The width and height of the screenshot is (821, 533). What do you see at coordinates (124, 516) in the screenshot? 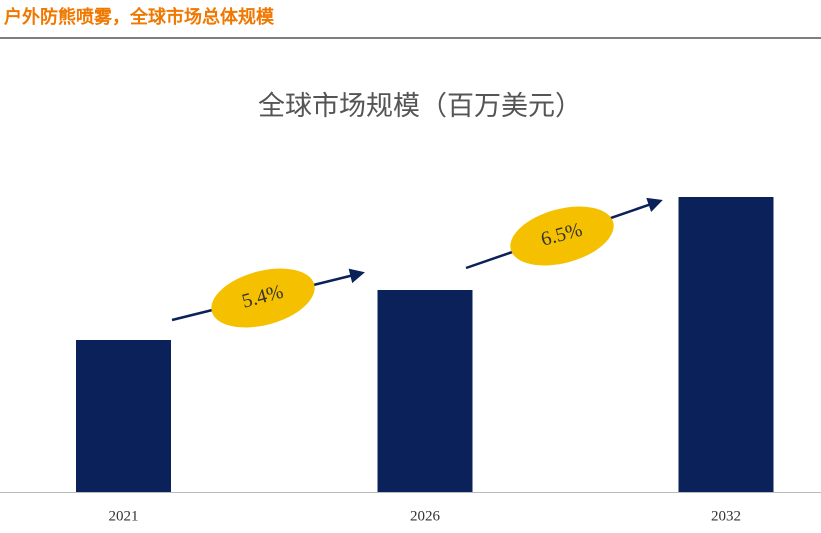
I see `x-tick-label: 2021` at bounding box center [124, 516].